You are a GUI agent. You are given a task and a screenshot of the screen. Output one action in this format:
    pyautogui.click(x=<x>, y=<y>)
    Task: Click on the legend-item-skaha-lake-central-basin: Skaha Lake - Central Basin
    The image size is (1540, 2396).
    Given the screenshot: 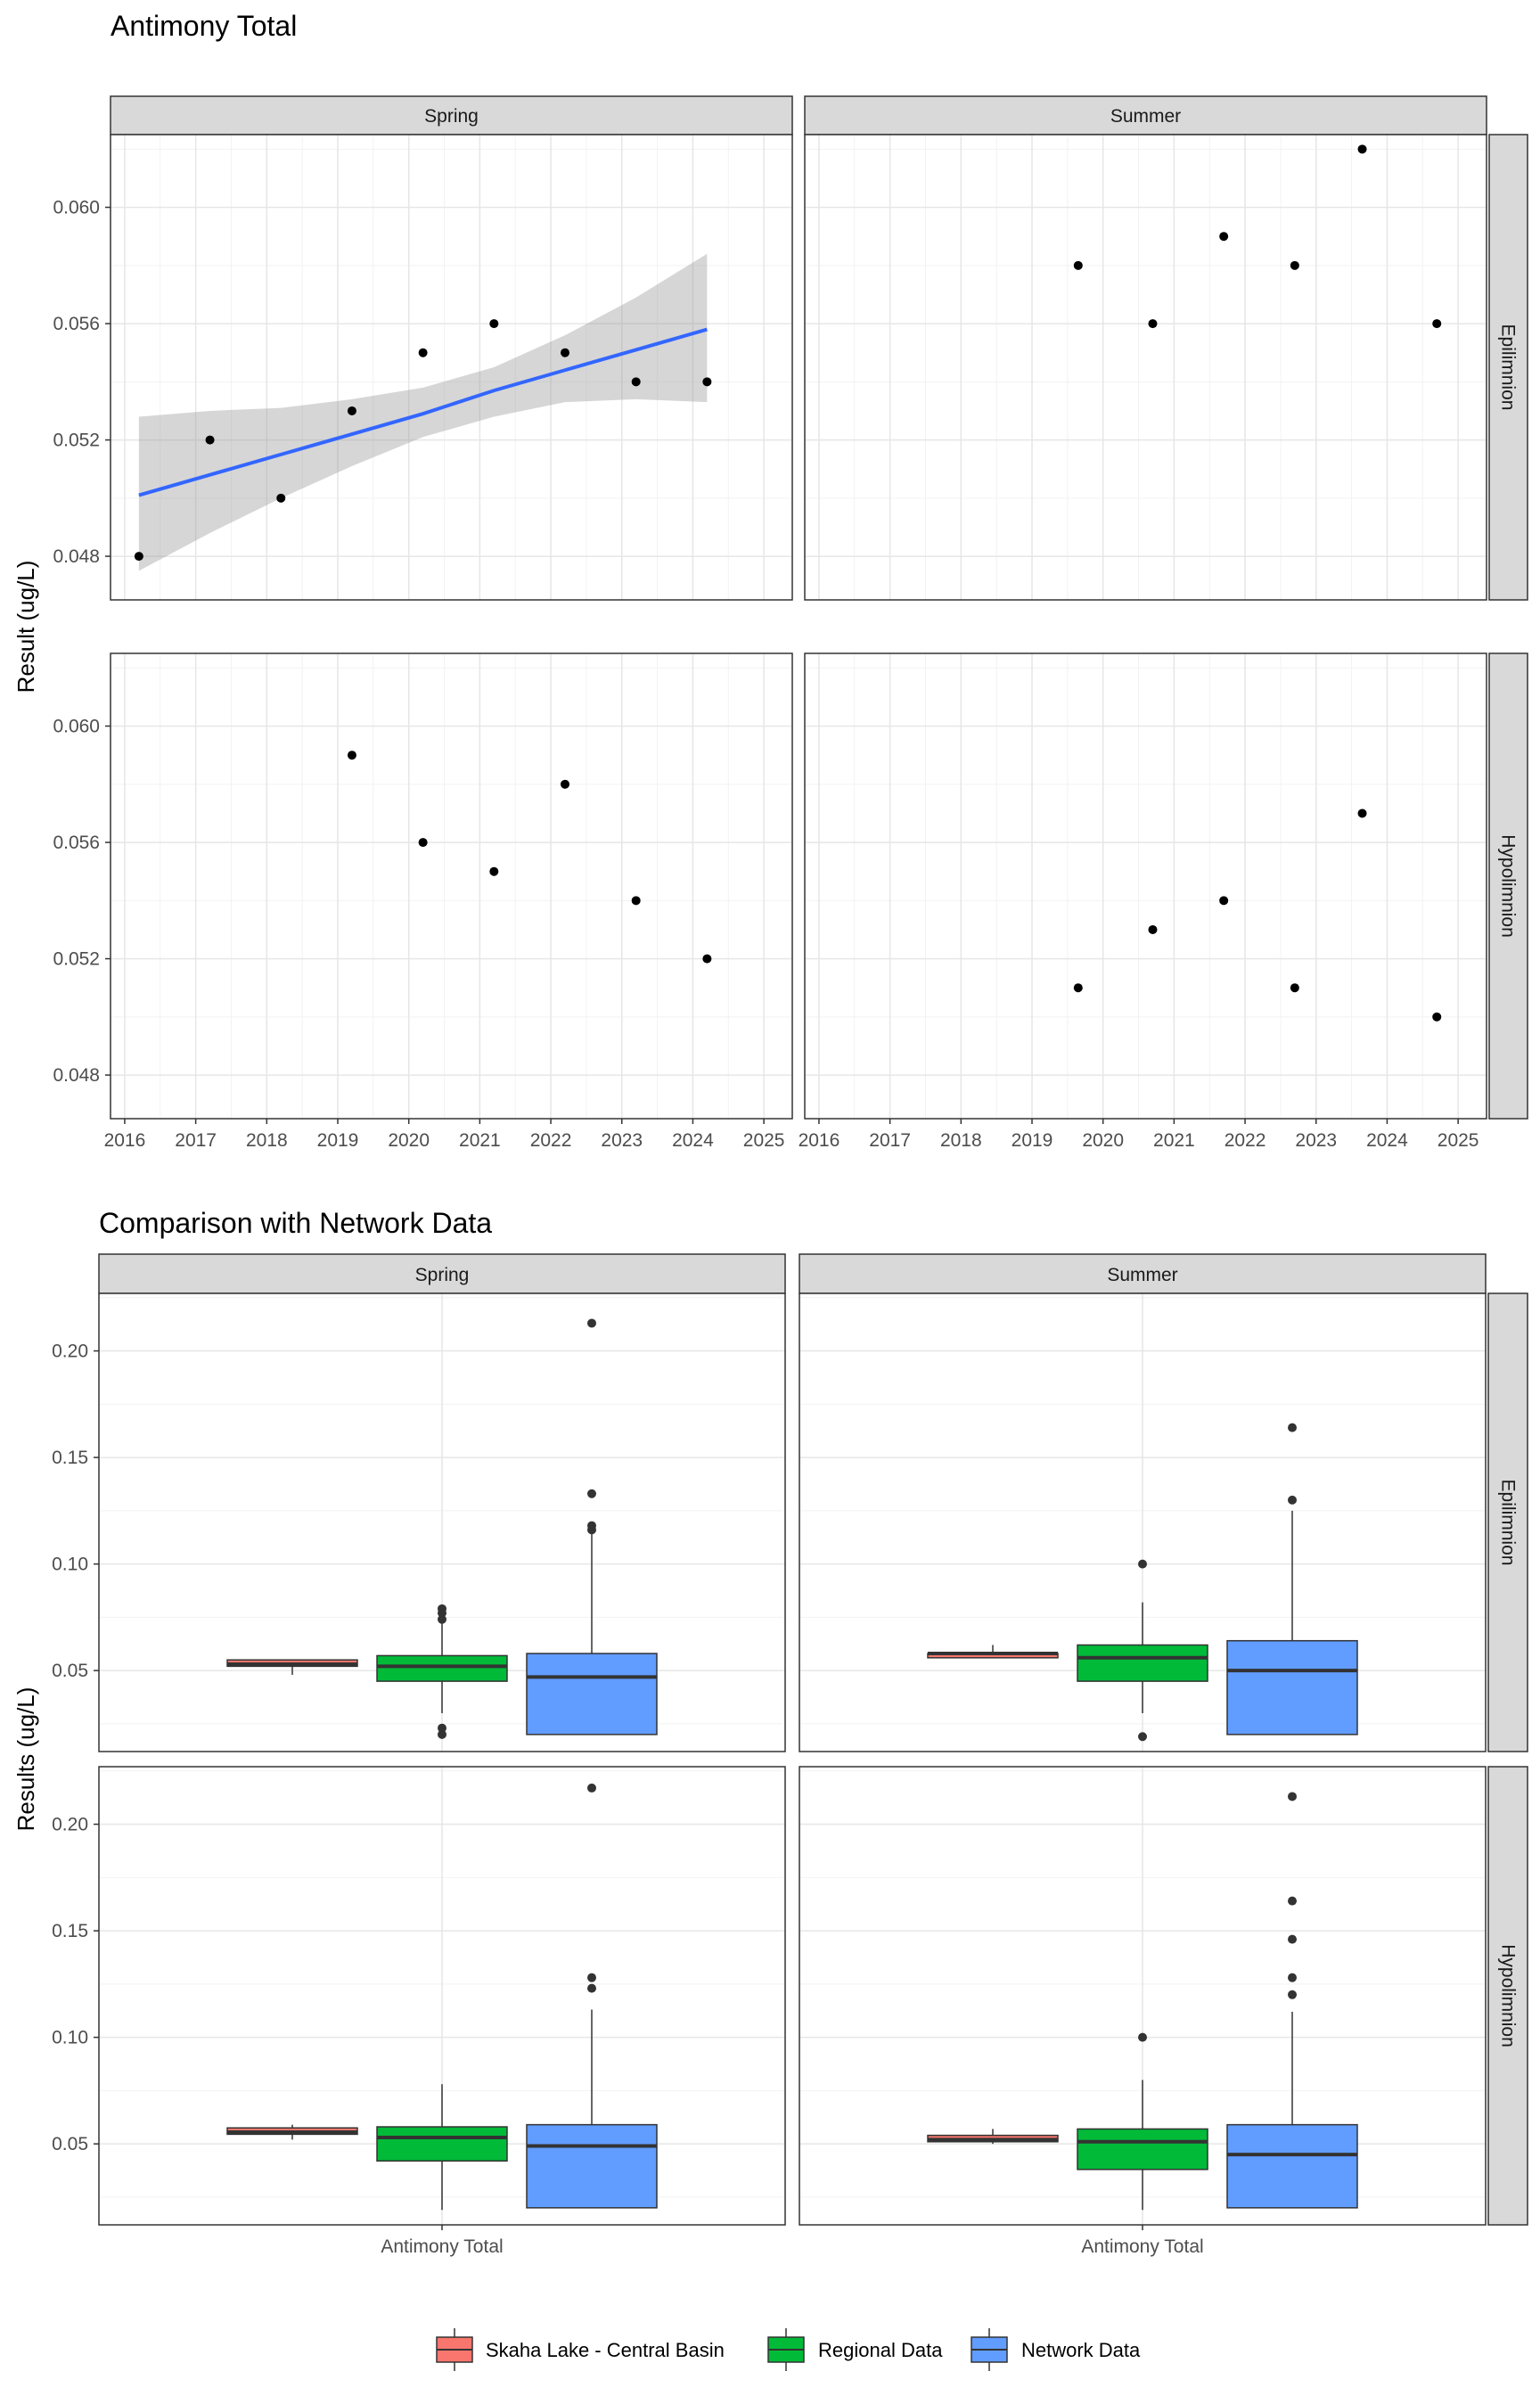 What is the action you would take?
    pyautogui.click(x=580, y=2349)
    